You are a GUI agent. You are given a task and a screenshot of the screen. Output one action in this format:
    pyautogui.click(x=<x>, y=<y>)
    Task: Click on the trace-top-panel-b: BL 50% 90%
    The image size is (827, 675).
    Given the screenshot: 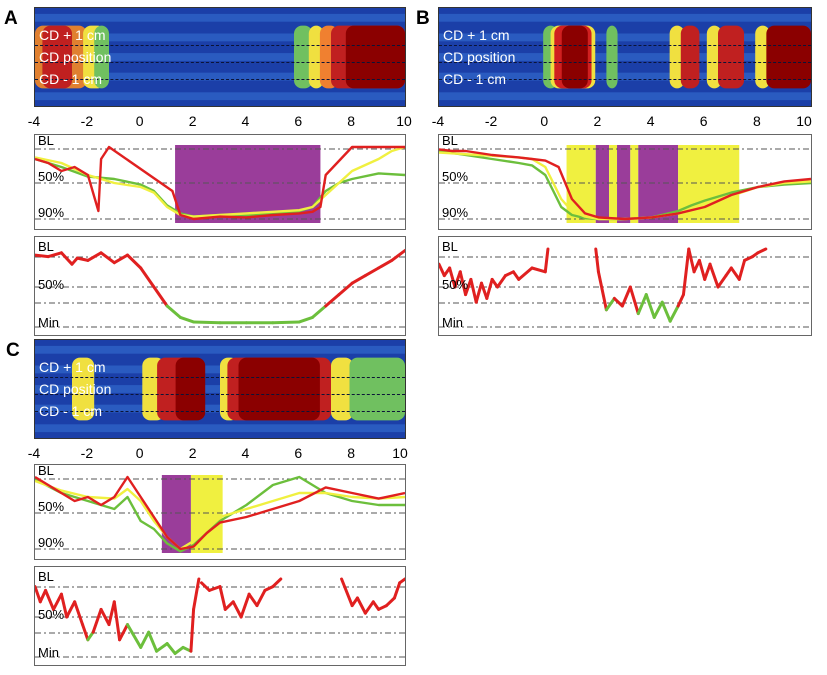 What is the action you would take?
    pyautogui.click(x=625, y=181)
    